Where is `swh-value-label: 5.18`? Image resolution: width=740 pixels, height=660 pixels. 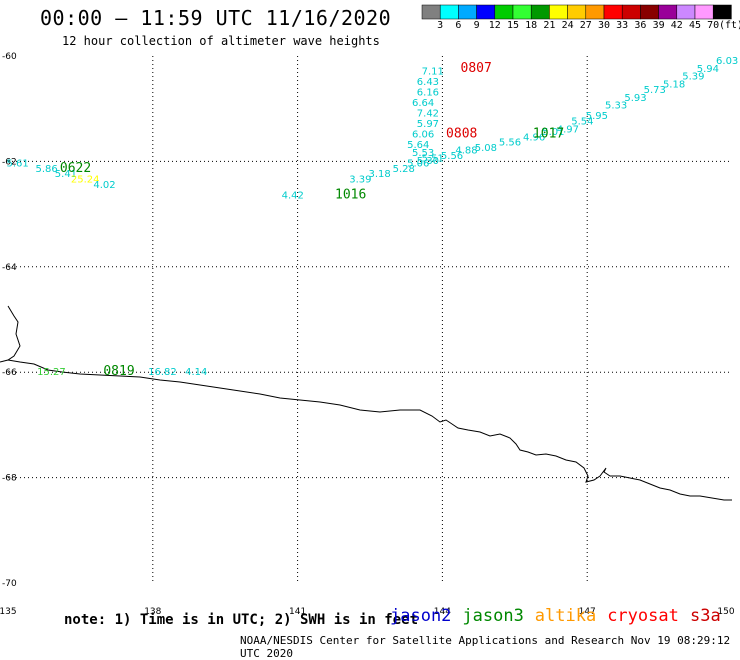
swh-value-label: 5.18 is located at coordinates (674, 85).